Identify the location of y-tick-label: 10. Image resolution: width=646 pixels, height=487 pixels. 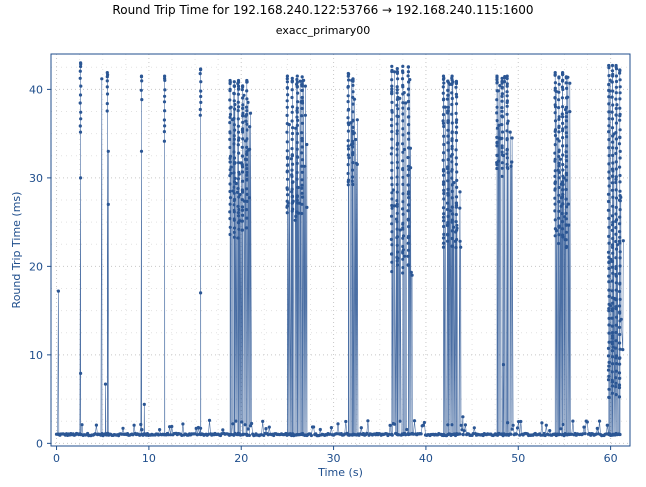
(36, 355).